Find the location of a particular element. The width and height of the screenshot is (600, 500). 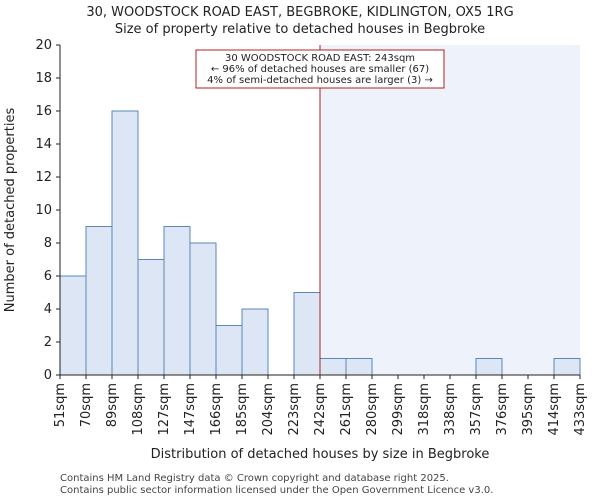

y-axis-ticks: 0 2 4 6 8 10 12 14 16 18 20 is located at coordinates (47, 210).